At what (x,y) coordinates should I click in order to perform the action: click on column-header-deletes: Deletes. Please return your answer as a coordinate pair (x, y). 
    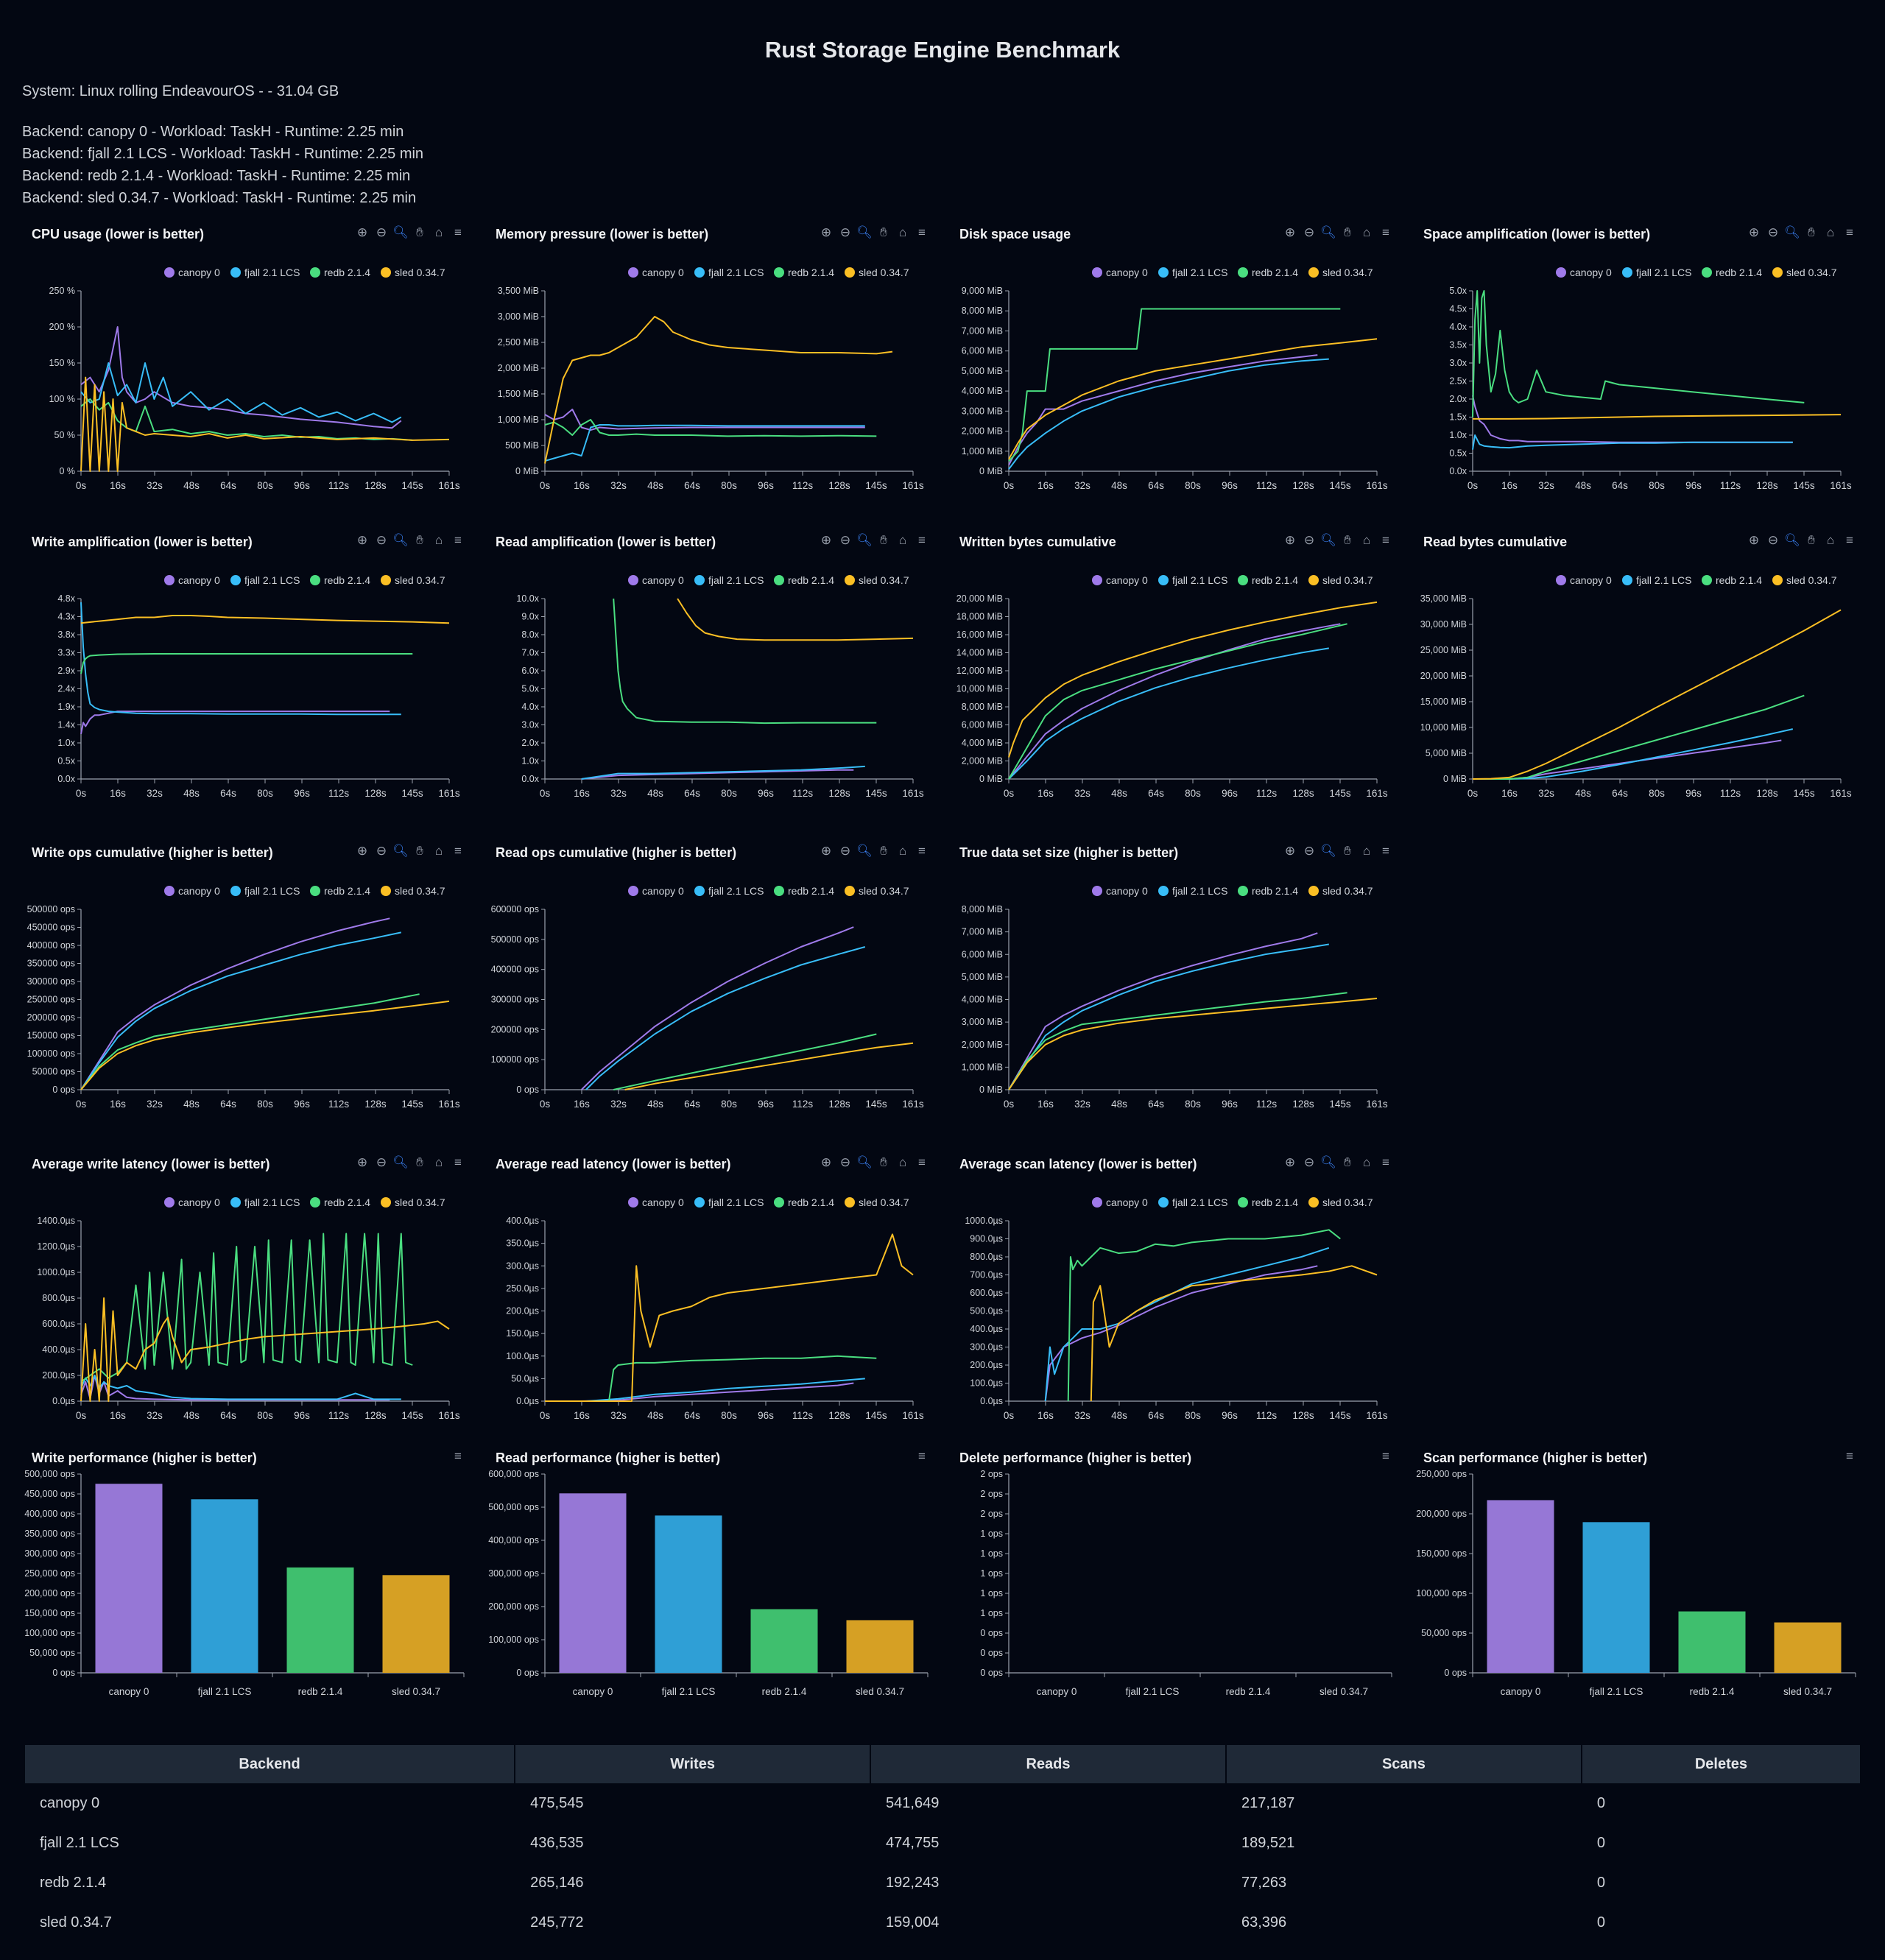
    Looking at the image, I should click on (1721, 1764).